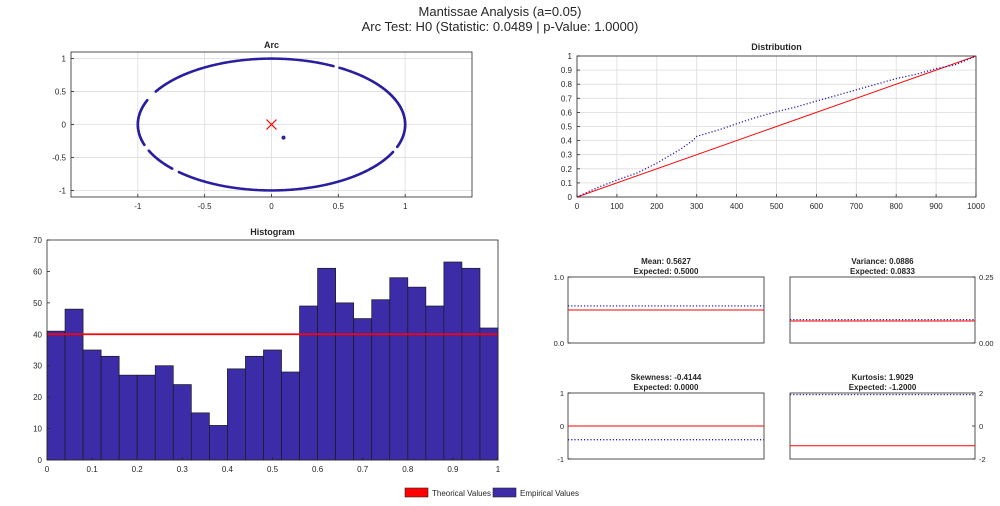 The width and height of the screenshot is (1000, 506). What do you see at coordinates (981, 393) in the screenshot?
I see `kurtosis-ytick-label: 2` at bounding box center [981, 393].